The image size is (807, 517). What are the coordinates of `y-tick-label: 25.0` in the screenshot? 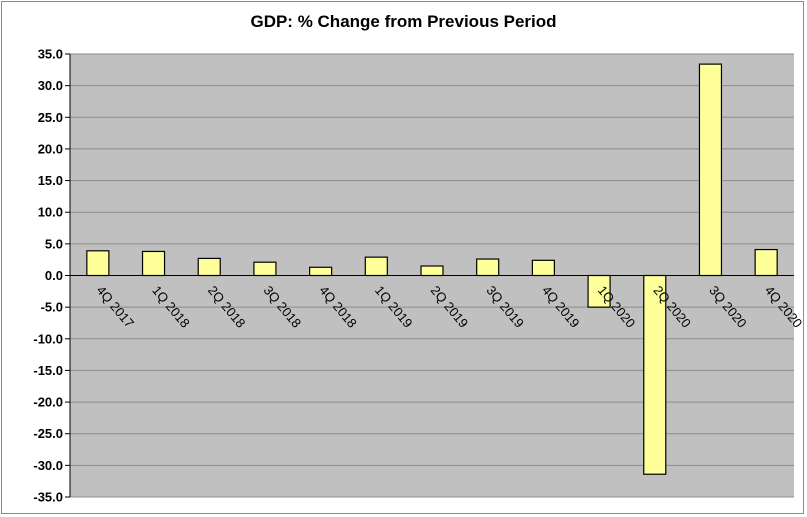 It's located at (50, 117).